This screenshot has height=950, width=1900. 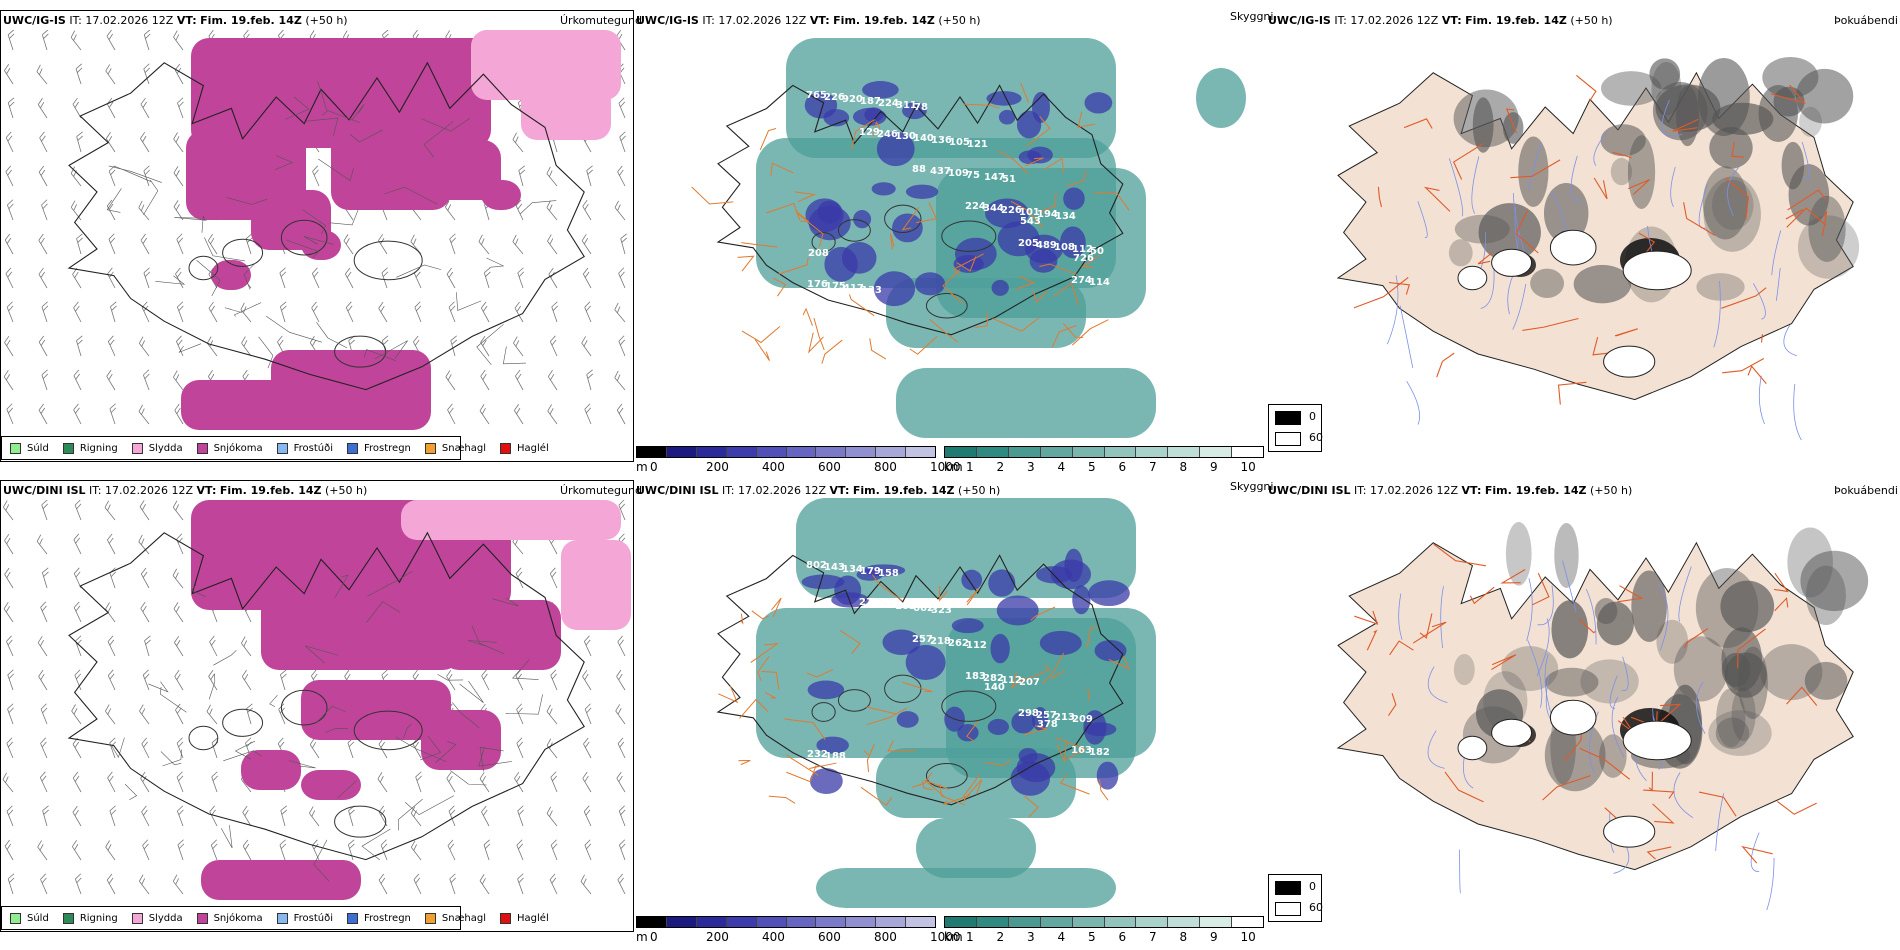 What do you see at coordinates (642, 467) in the screenshot?
I see `vis-m-unit: m` at bounding box center [642, 467].